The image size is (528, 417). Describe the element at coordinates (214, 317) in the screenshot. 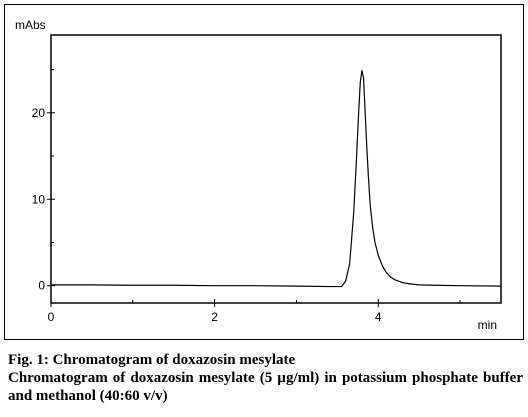

I see `x-tick-label: 2` at that location.